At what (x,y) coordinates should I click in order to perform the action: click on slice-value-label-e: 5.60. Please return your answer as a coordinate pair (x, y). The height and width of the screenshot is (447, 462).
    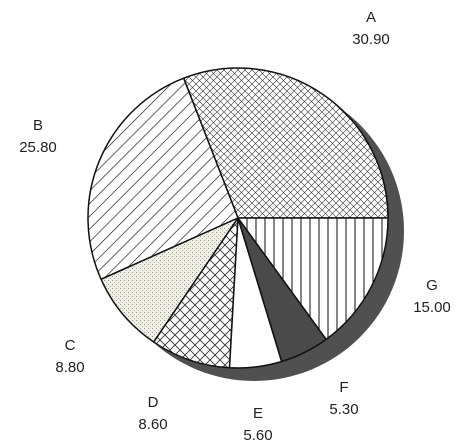
    Looking at the image, I should click on (257, 435).